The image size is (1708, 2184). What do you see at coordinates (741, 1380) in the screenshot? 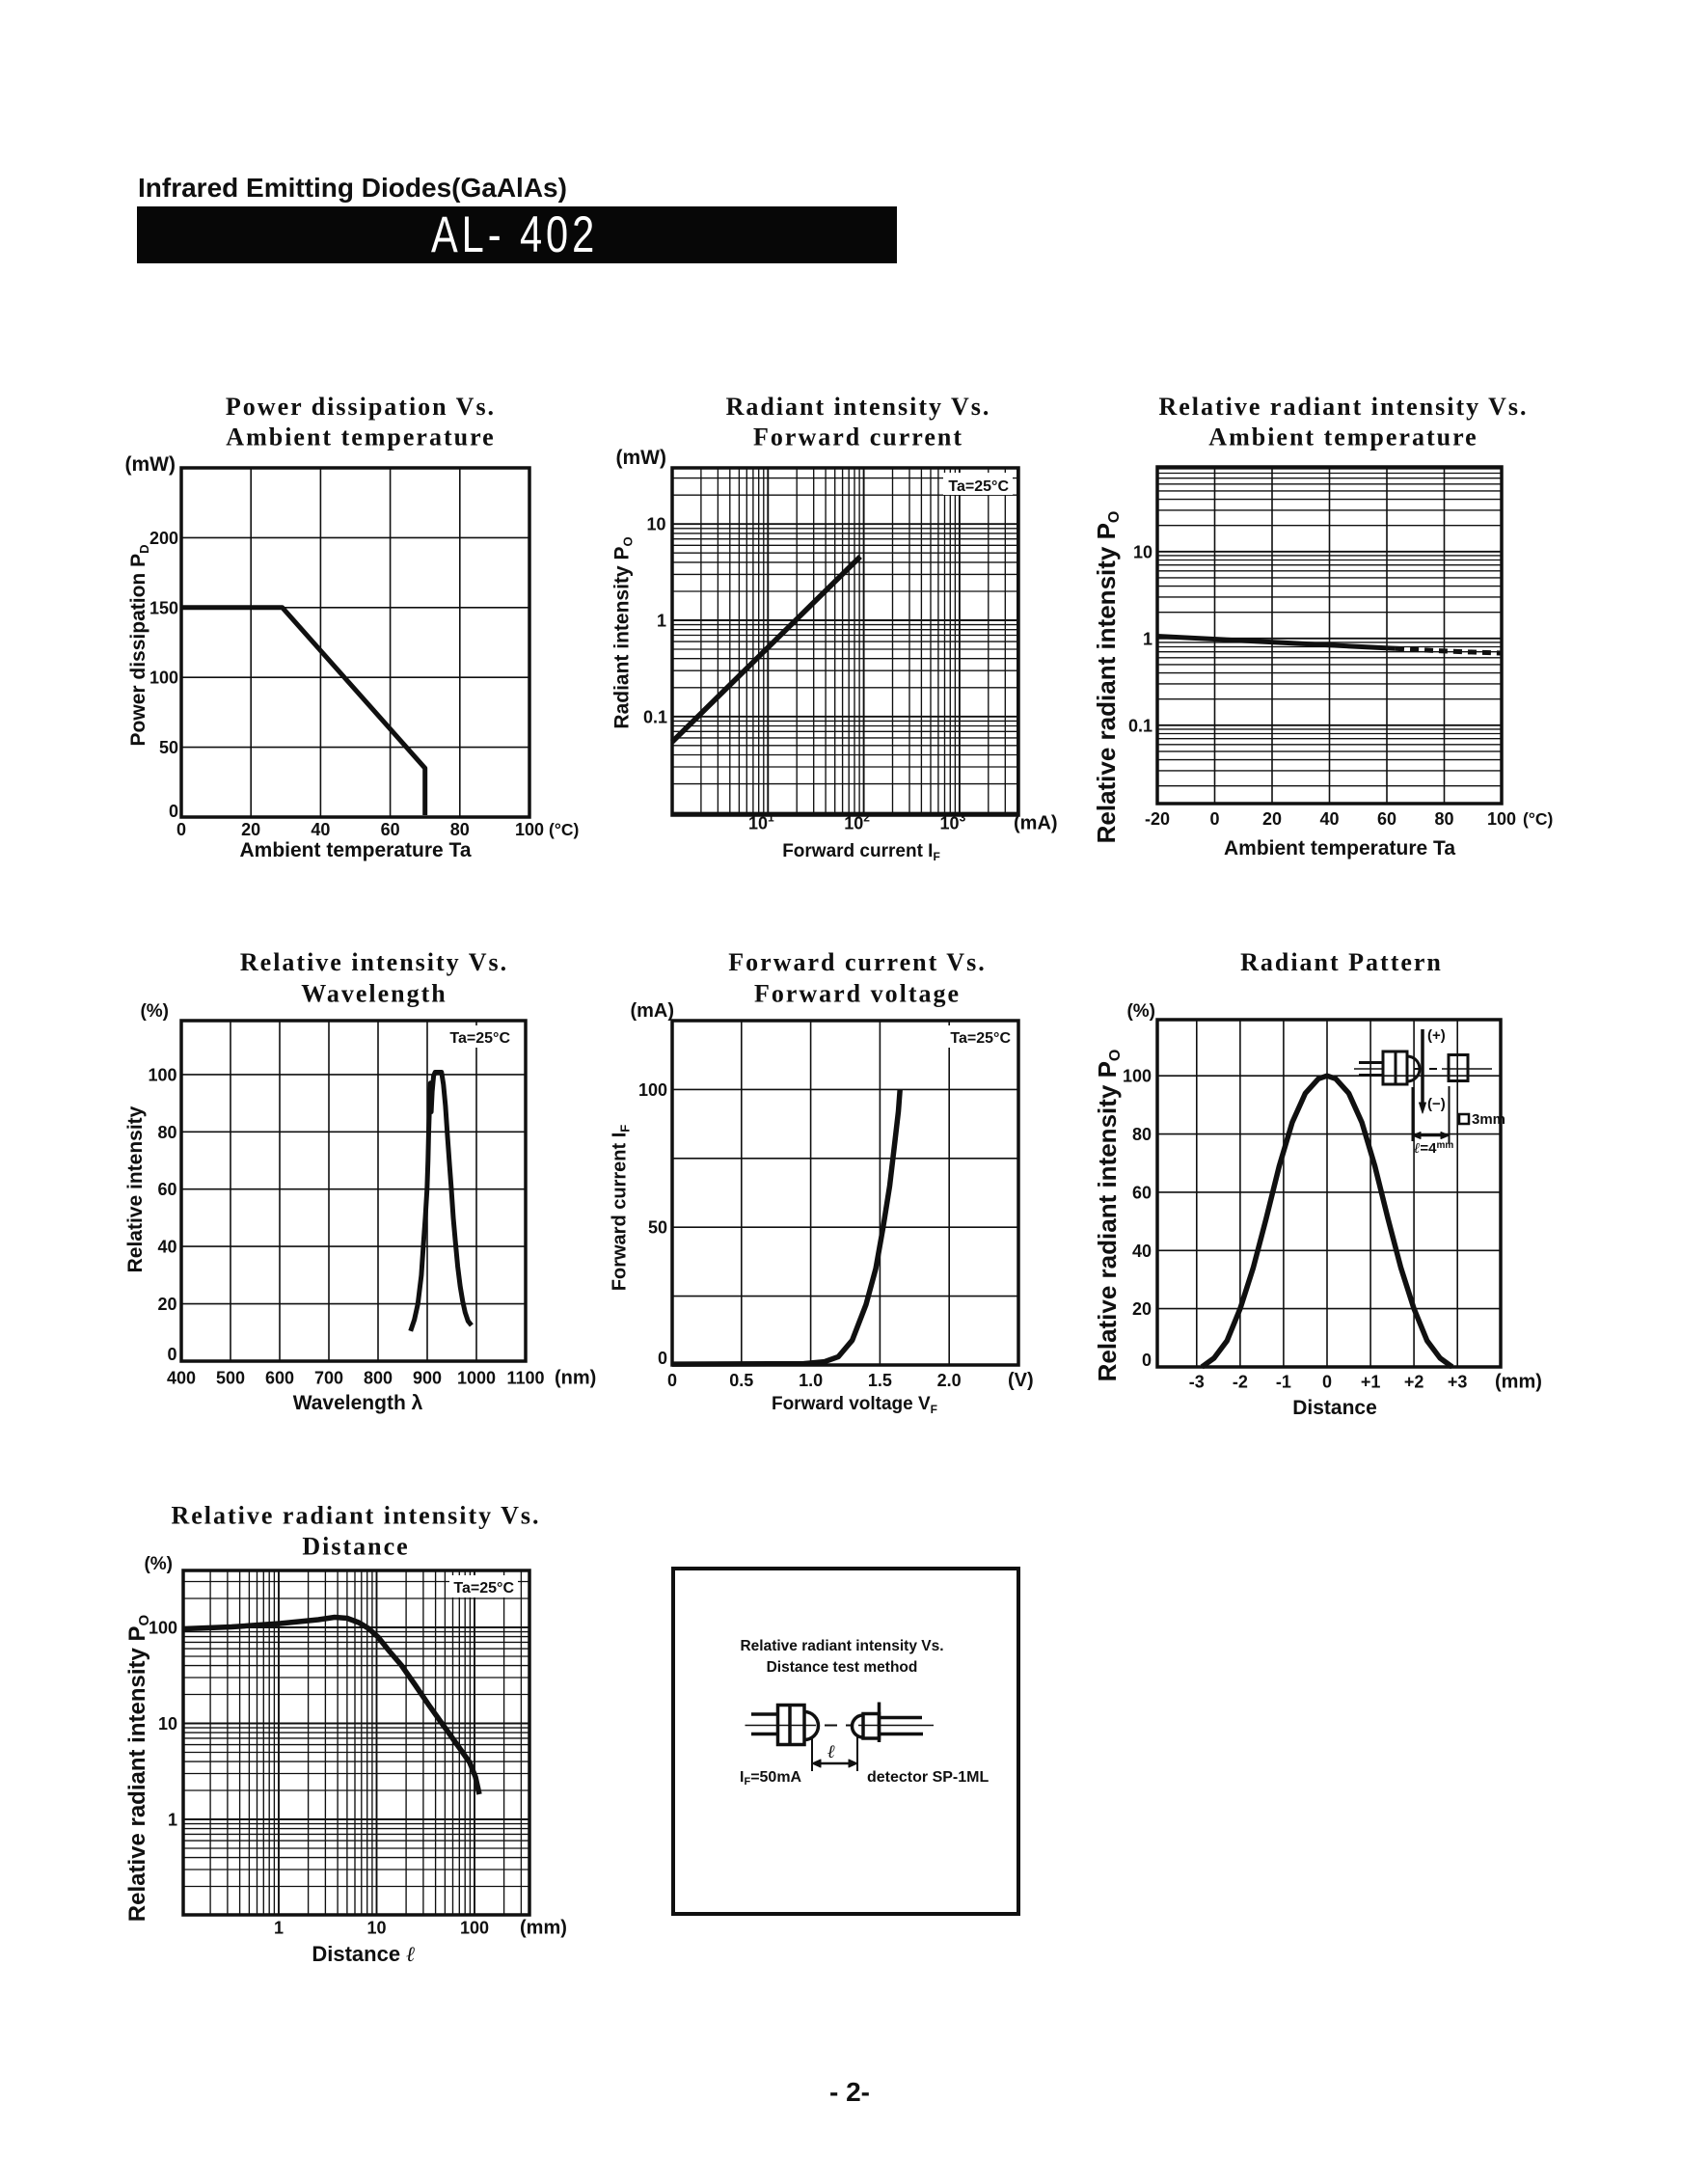
I see `svg-text: 0.5` at bounding box center [741, 1380].